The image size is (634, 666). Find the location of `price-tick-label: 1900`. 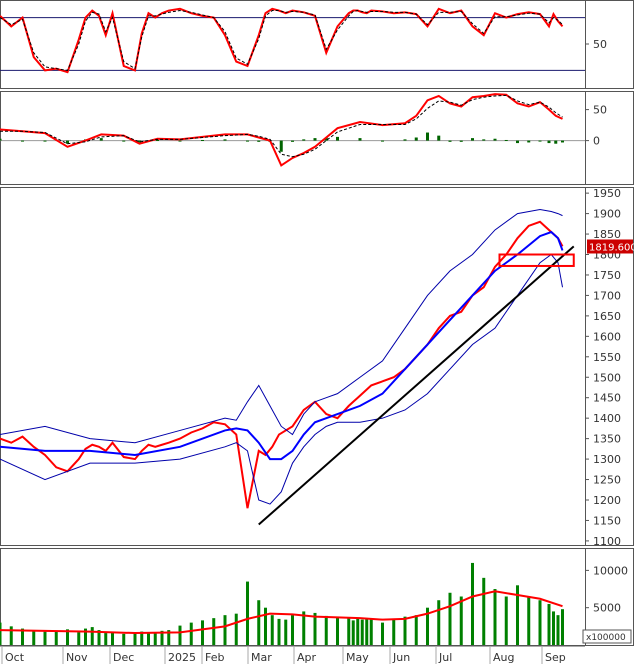

price-tick-label: 1900 is located at coordinates (607, 214).